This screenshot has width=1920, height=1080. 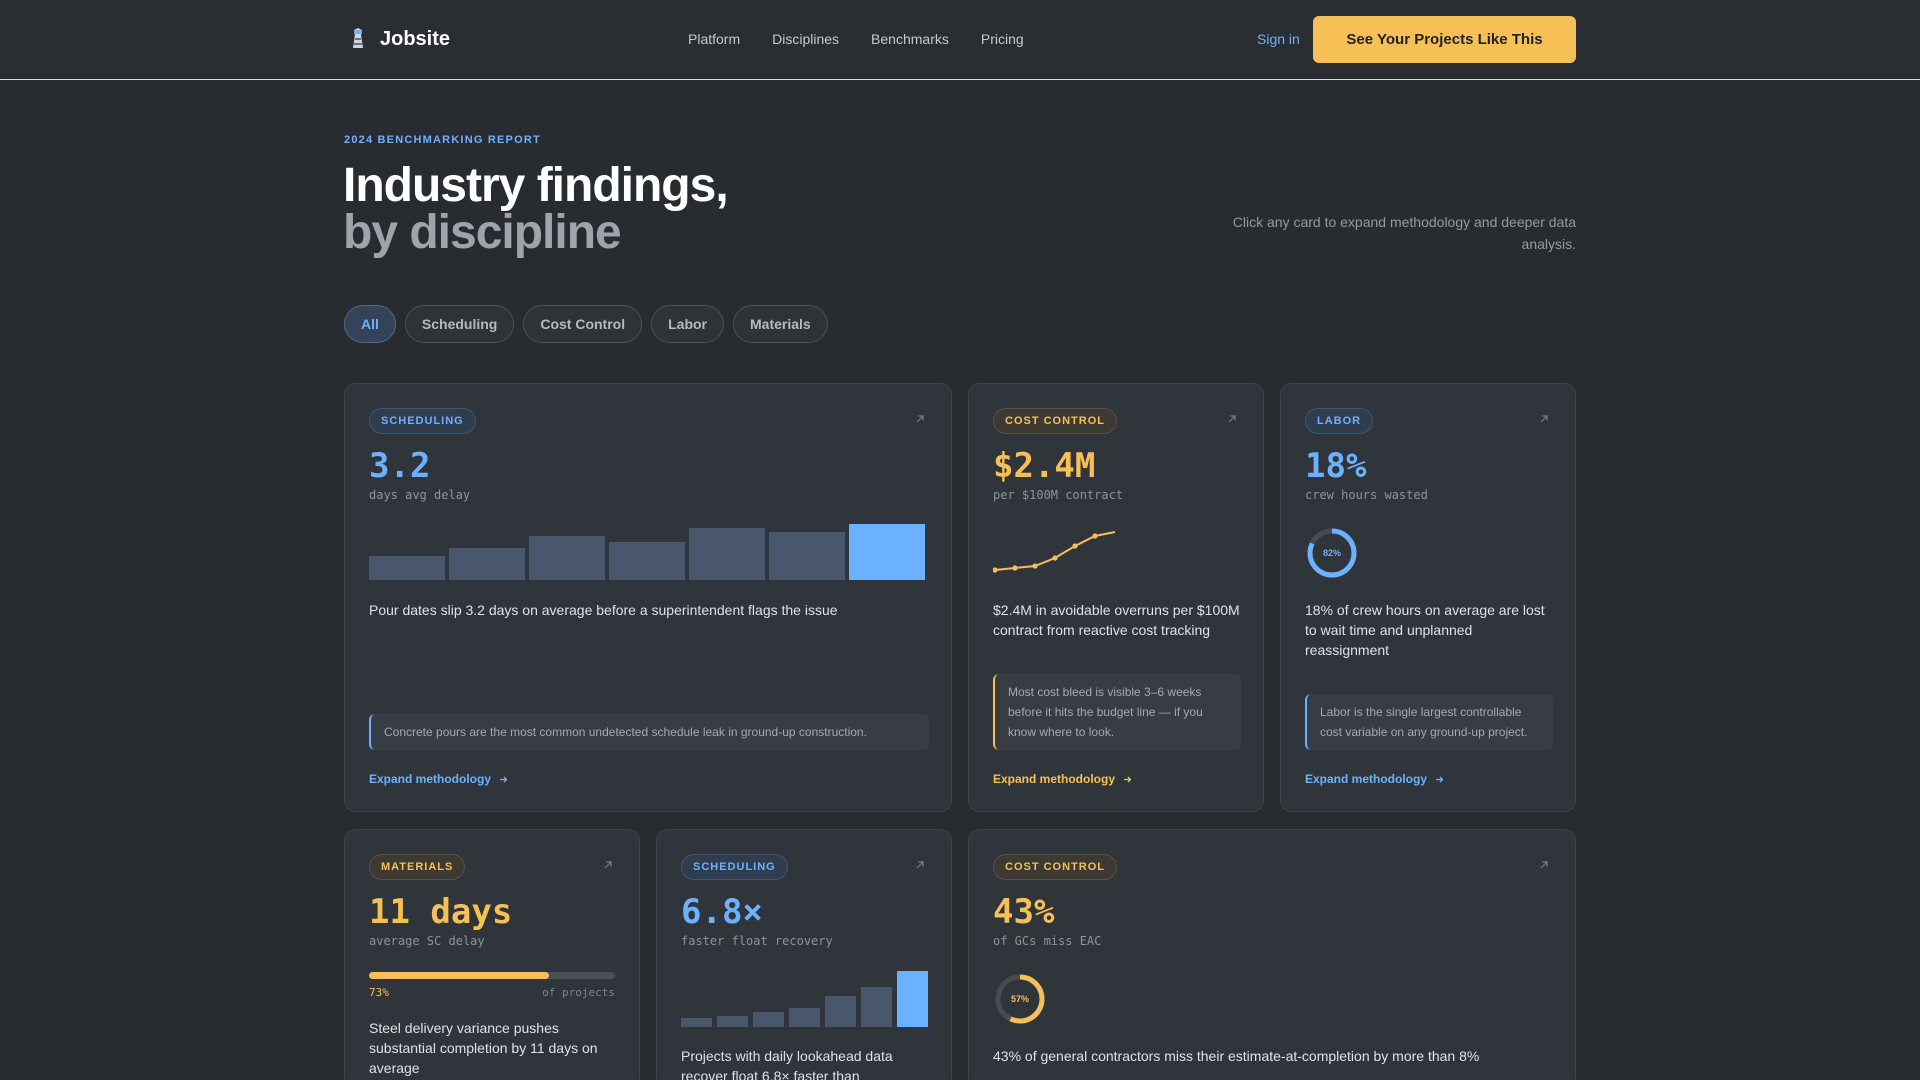 I want to click on stat-caption: crew hours wasted, so click(x=1366, y=495).